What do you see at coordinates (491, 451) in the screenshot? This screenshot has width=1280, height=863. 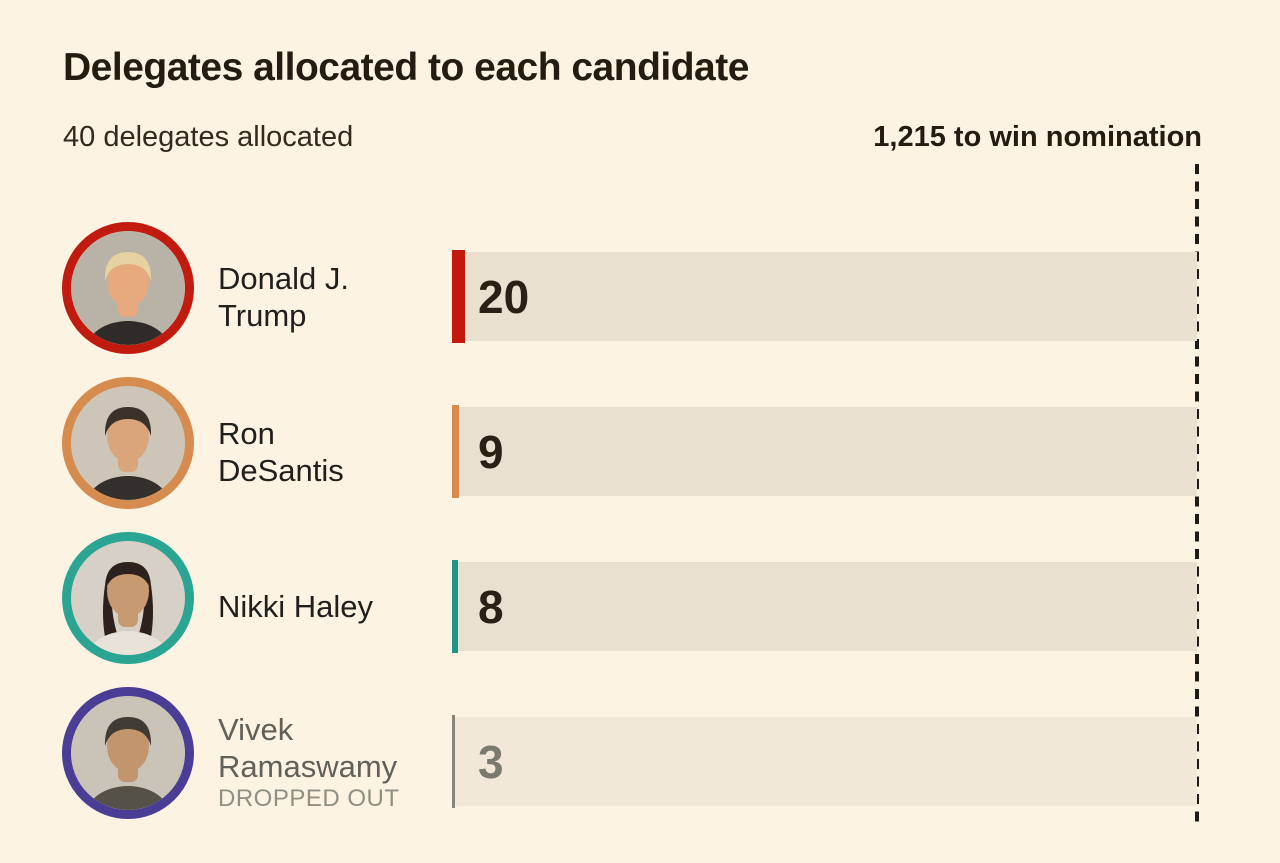 I see `delegate-count: 9` at bounding box center [491, 451].